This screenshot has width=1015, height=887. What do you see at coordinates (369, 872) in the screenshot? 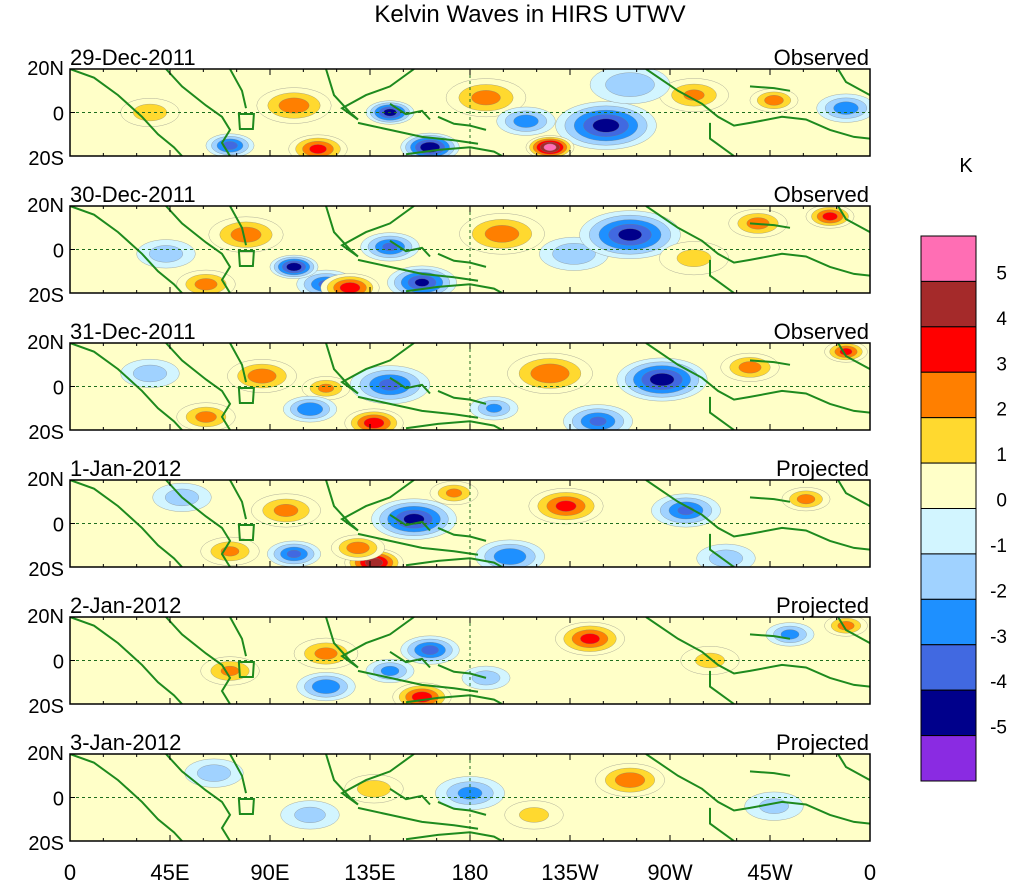
I see `x-tick-label: 135E` at bounding box center [369, 872].